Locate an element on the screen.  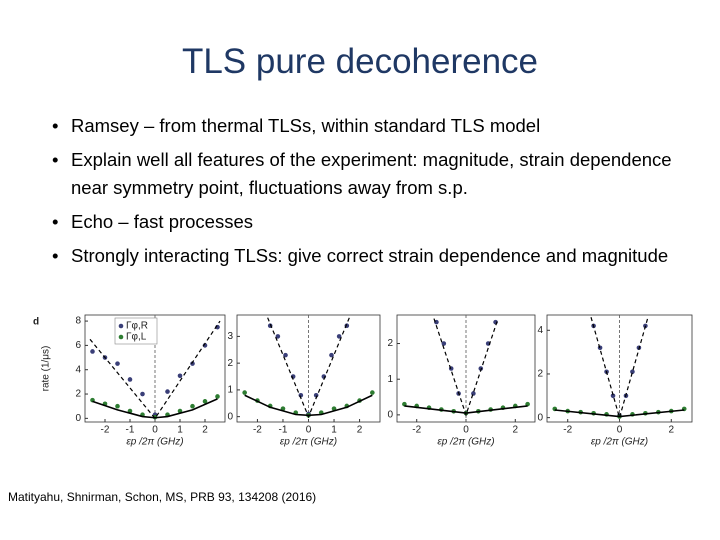
legend-label: Γφ,L is located at coordinates (136, 337).